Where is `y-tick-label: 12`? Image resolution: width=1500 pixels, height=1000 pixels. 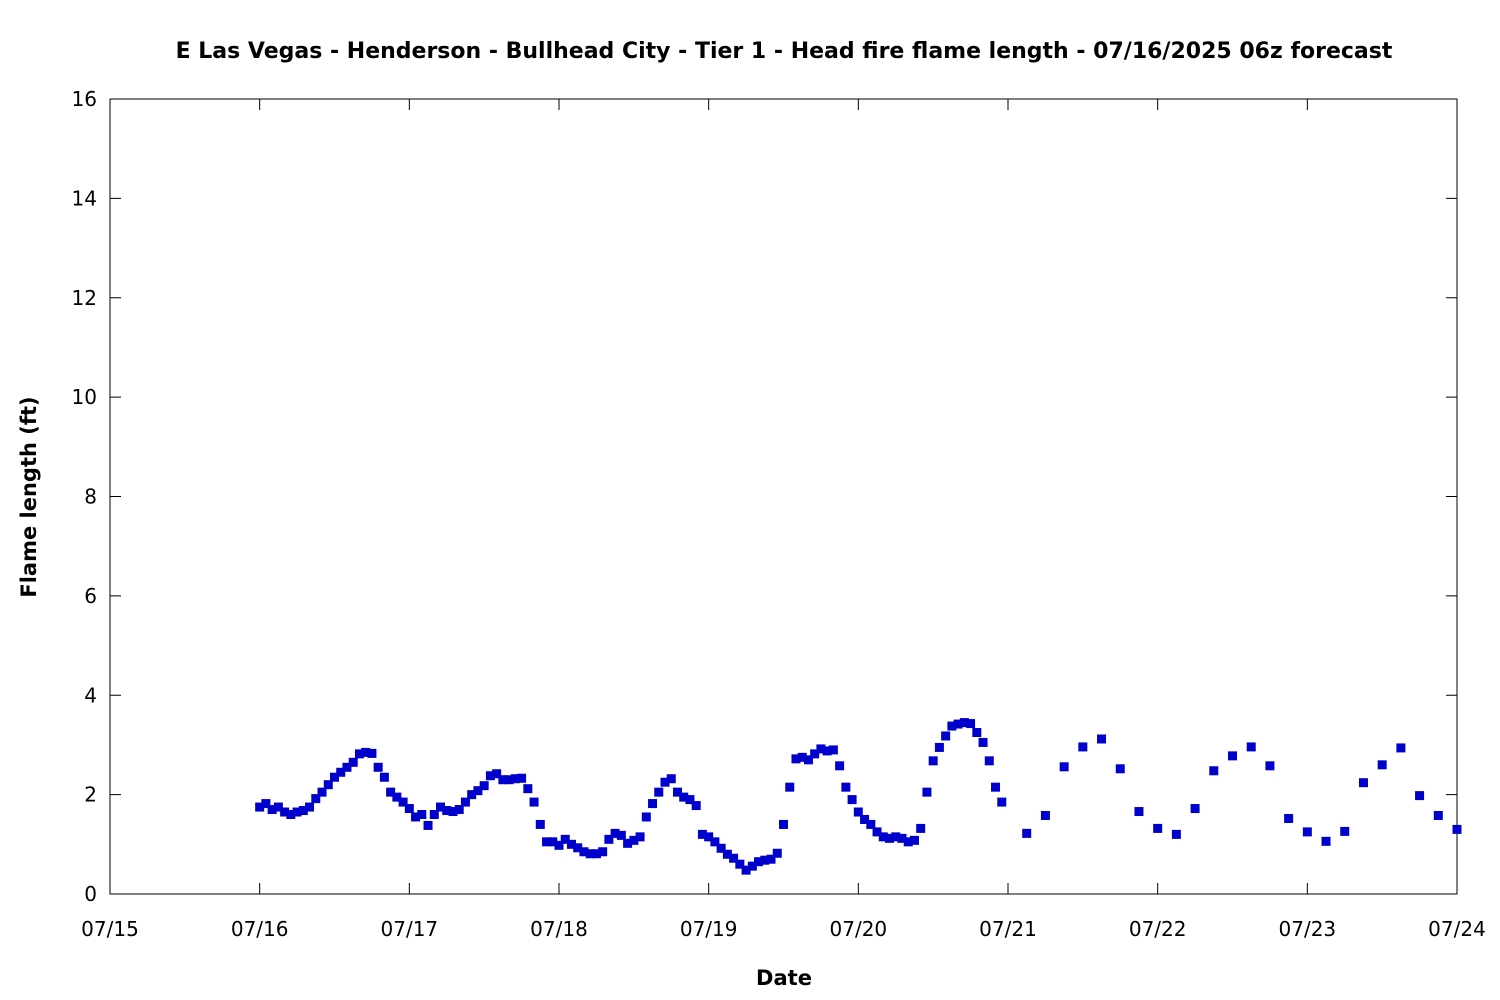
y-tick-label: 12 is located at coordinates (84, 298).